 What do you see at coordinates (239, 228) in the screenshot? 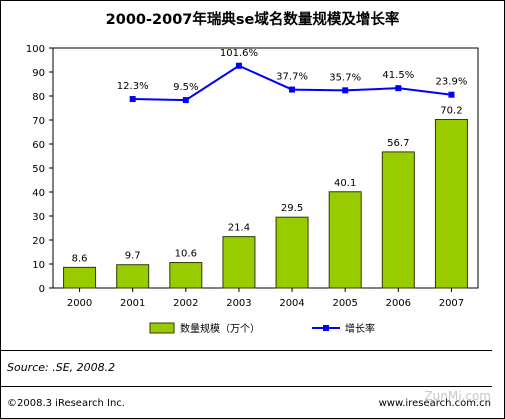
I see `bar-value-label: 21.4` at bounding box center [239, 228].